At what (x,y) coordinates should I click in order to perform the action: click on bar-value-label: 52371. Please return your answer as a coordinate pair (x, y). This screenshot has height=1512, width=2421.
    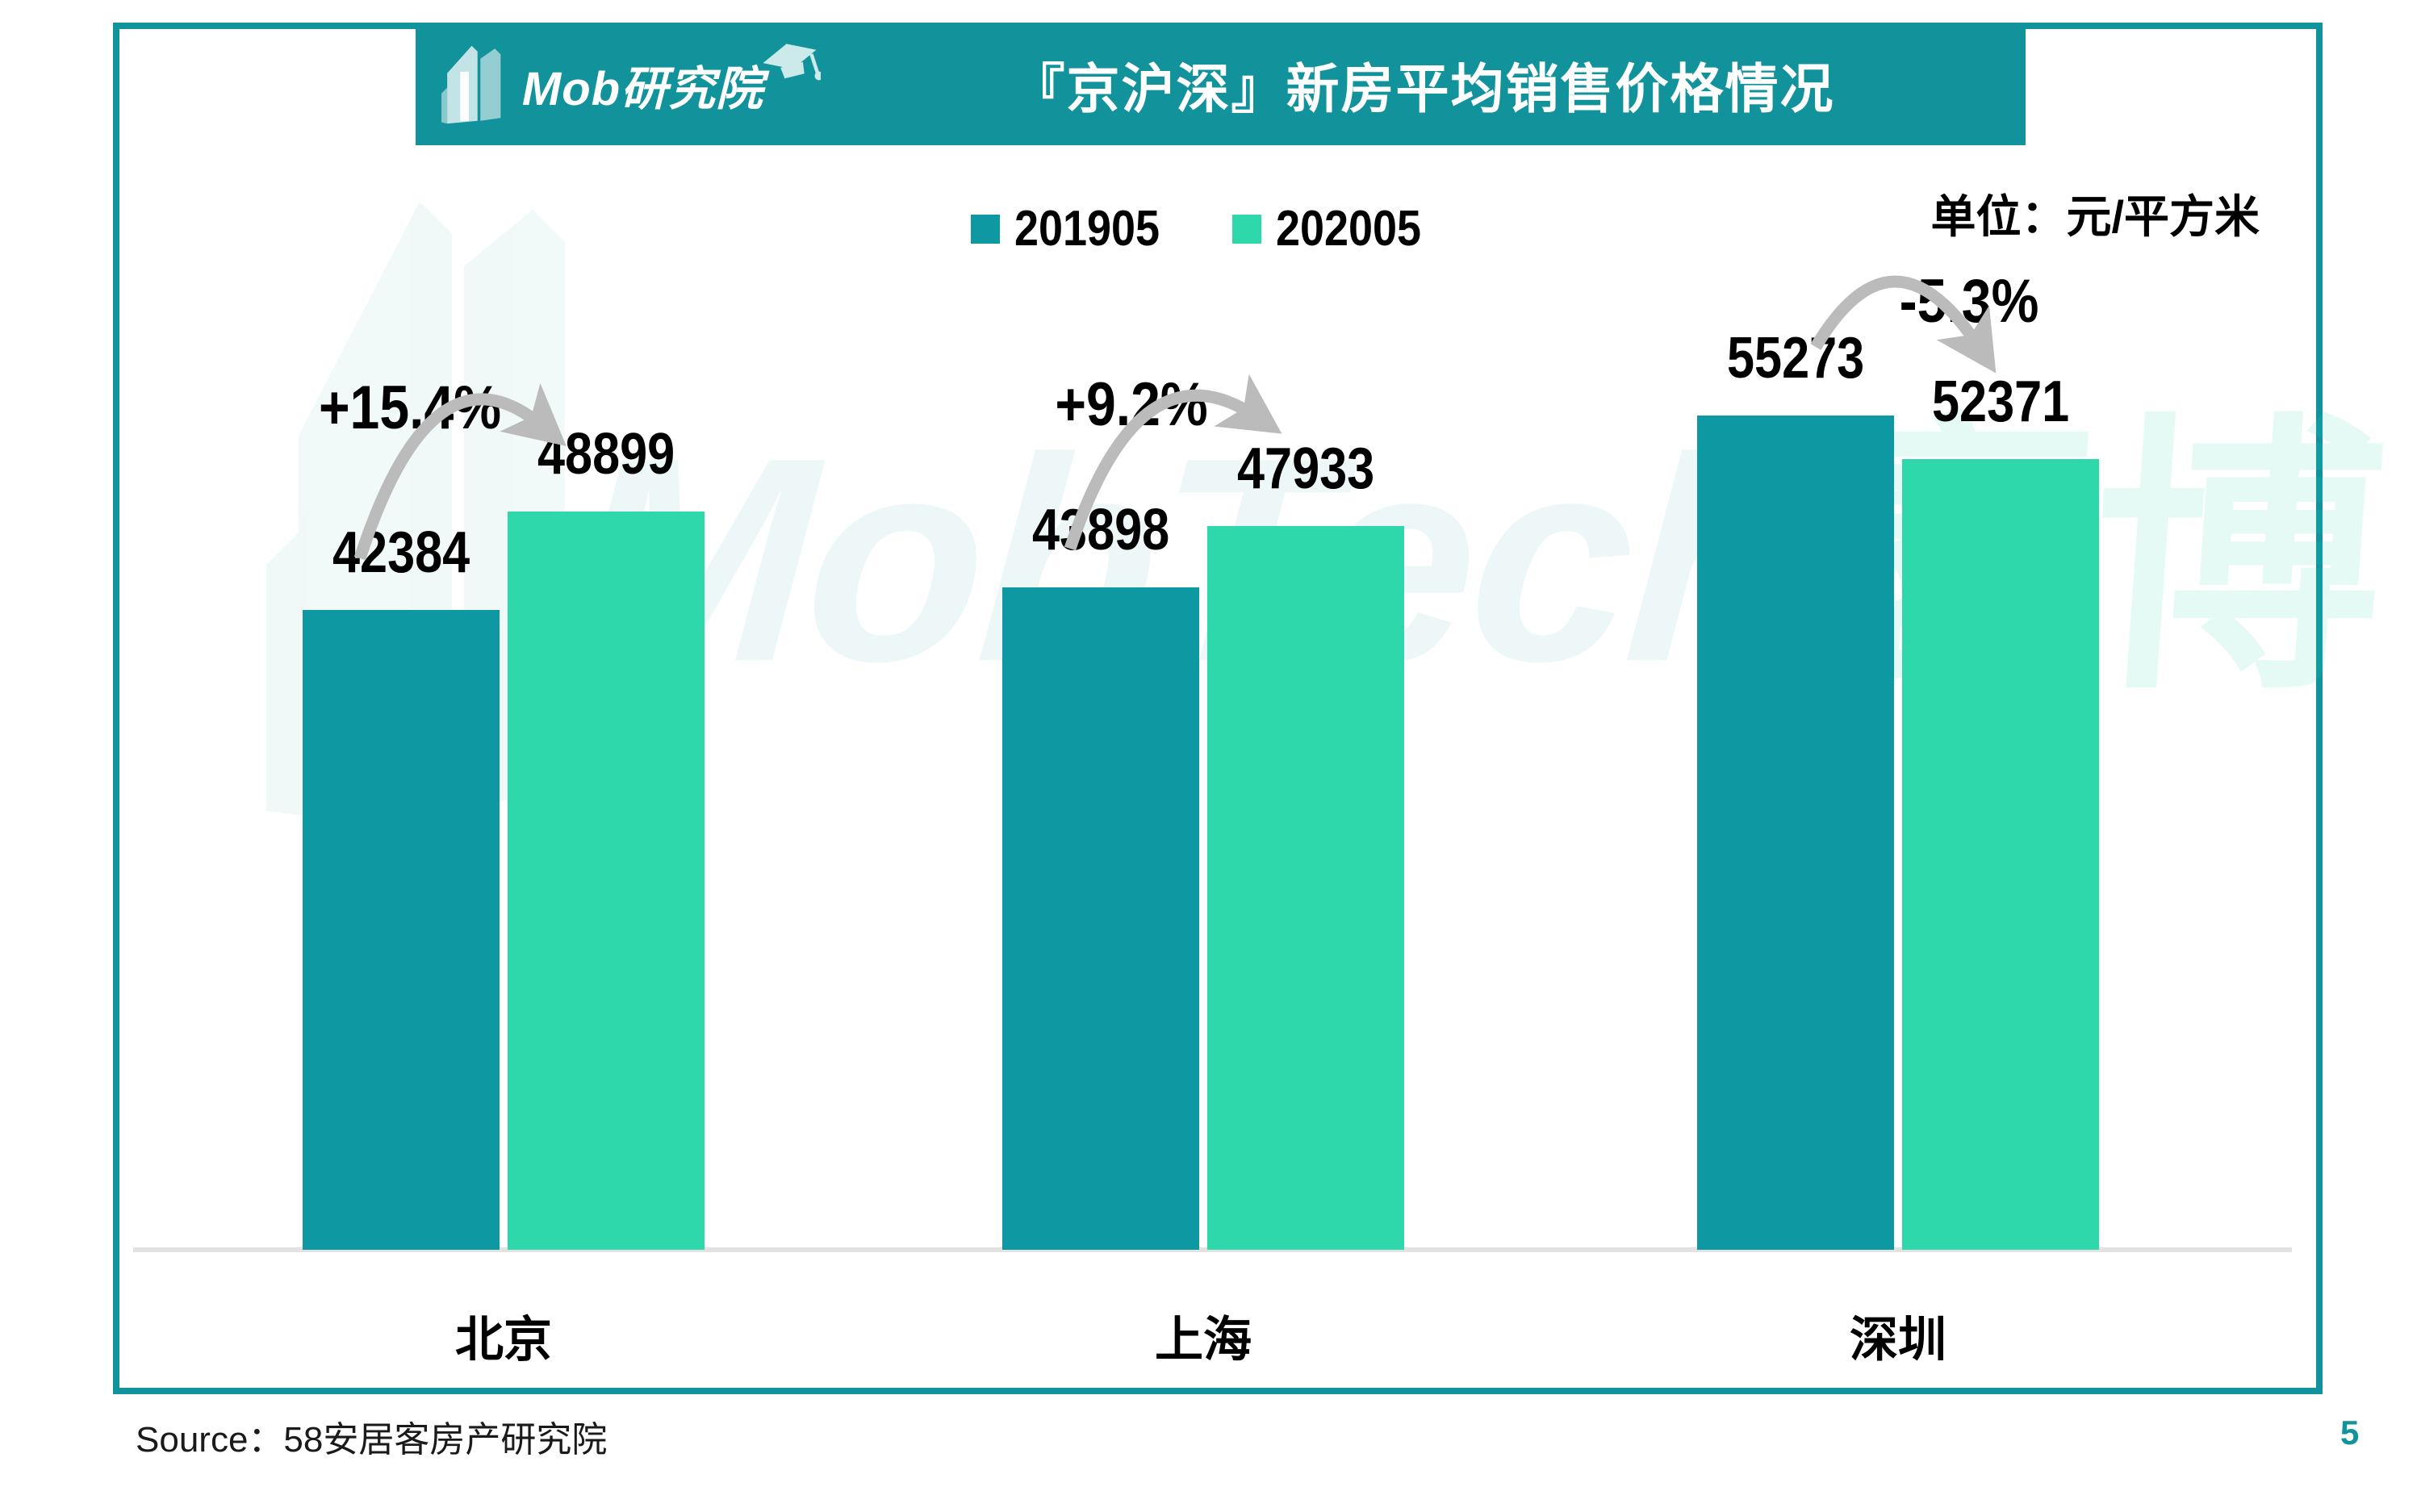
    Looking at the image, I should click on (2000, 402).